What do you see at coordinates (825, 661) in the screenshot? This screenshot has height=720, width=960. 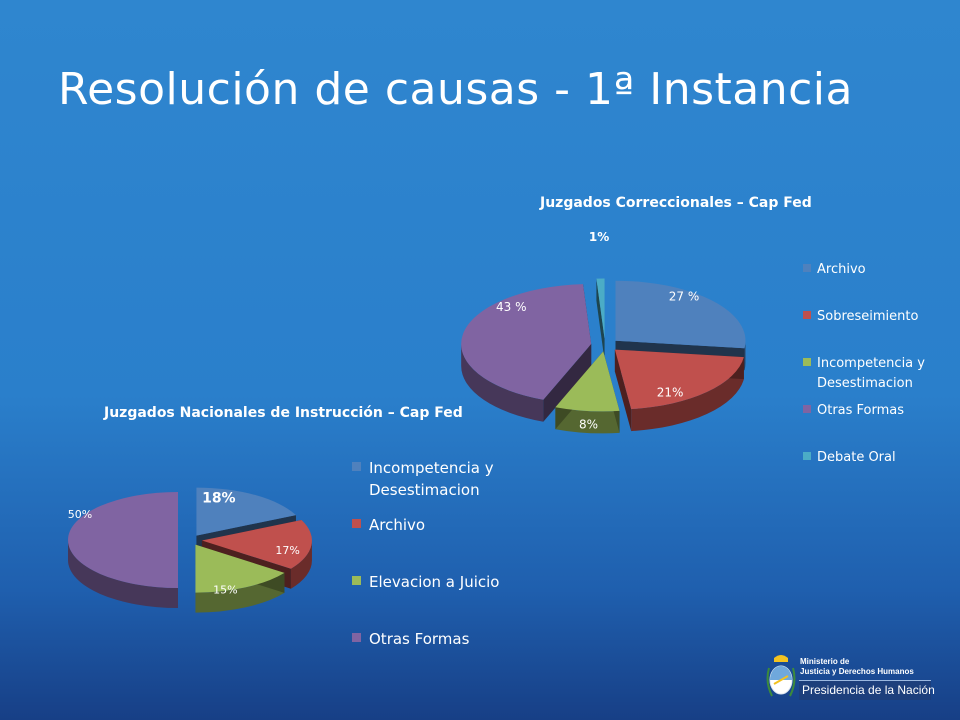 I see `logo-line-ministerio: Ministerio de` at bounding box center [825, 661].